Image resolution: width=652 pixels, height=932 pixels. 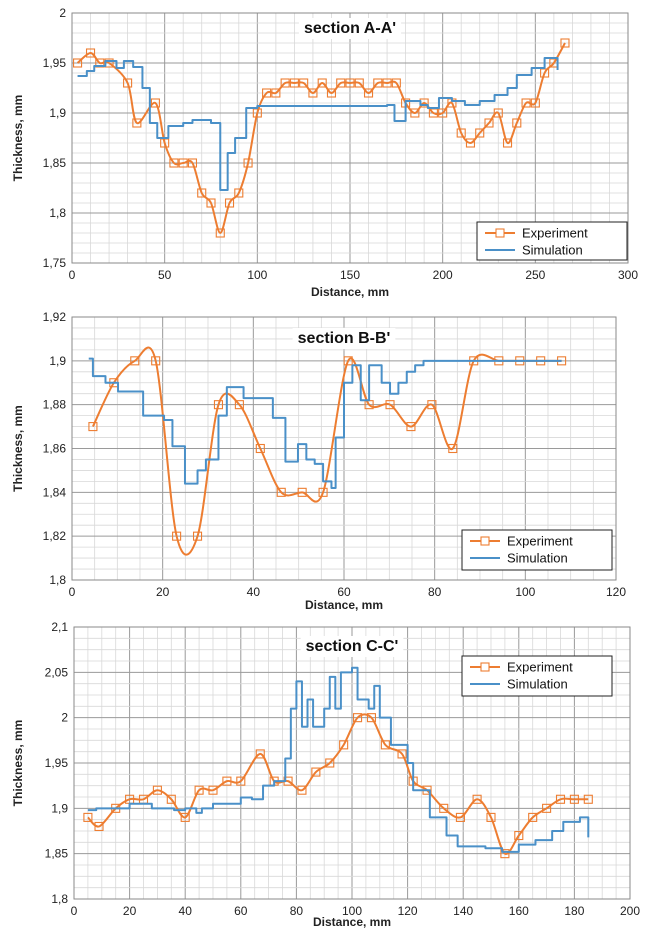 I want to click on y-tick-label: 2,1, so click(x=59, y=627).